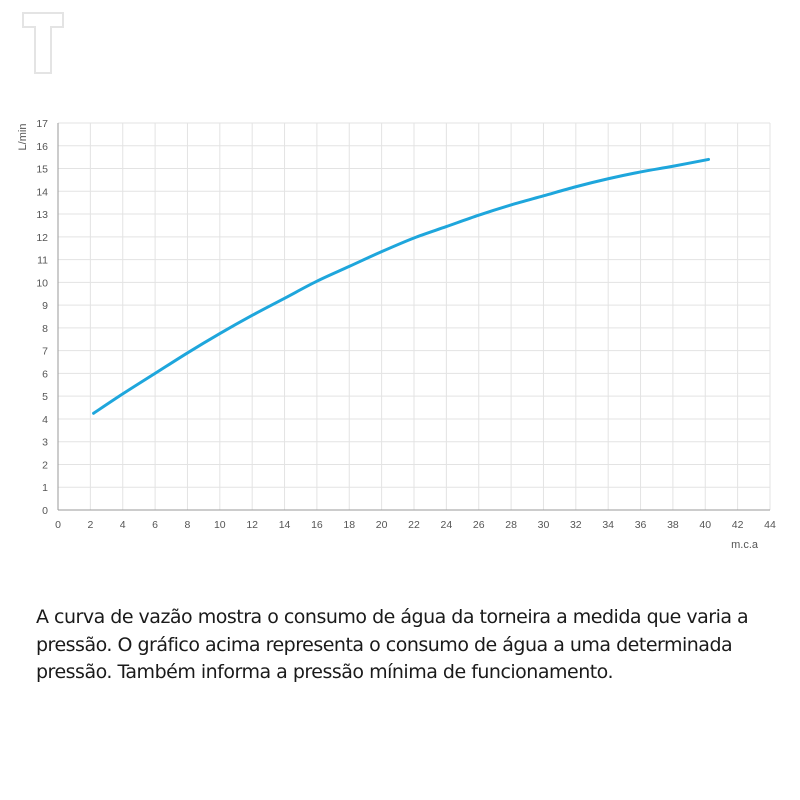 The width and height of the screenshot is (800, 800). Describe the element at coordinates (317, 525) in the screenshot. I see `x-tick-label: 16` at that location.